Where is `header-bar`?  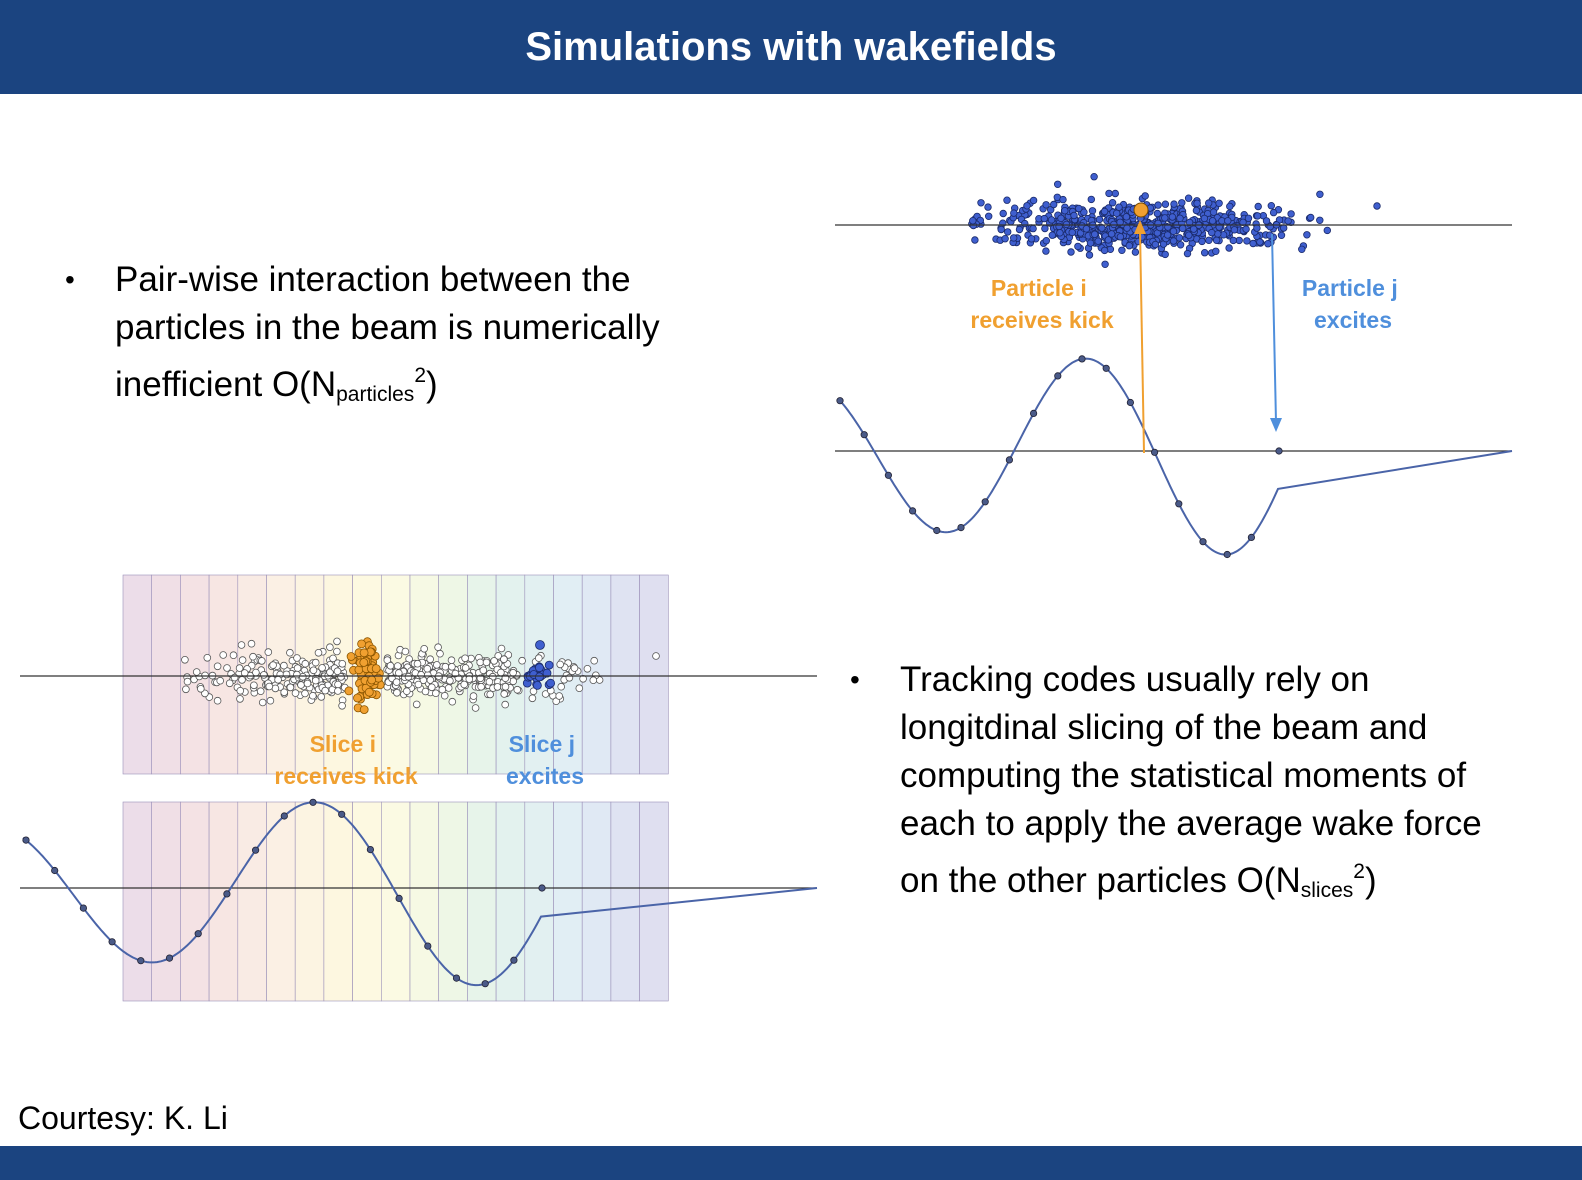
header-bar is located at coordinates (791, 47).